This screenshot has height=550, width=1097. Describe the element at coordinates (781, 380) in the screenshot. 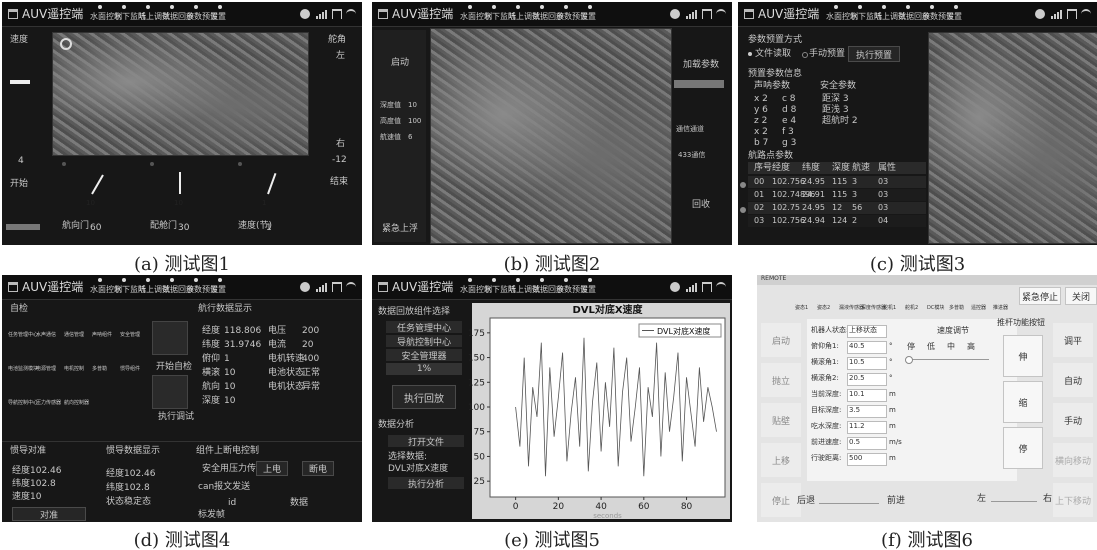

I see `left-button: 抛立` at that location.